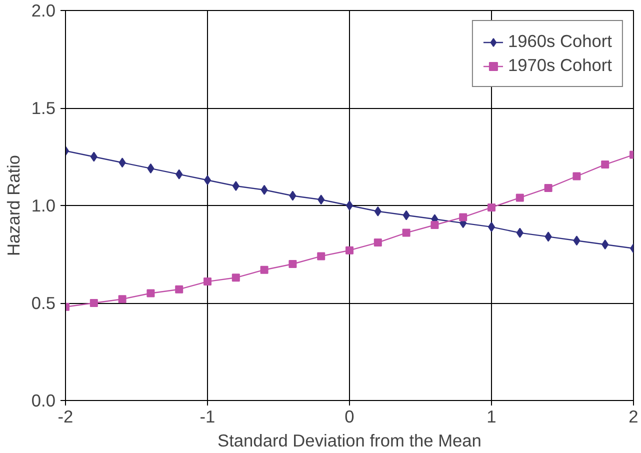 This screenshot has width=641, height=453. I want to click on y-tick-label: 0.5, so click(43, 303).